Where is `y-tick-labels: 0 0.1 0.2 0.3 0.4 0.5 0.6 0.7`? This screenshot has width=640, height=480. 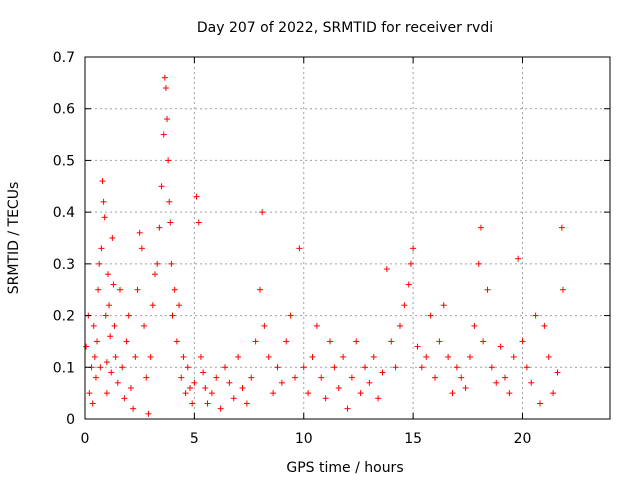 y-tick-labels: 0 0.1 0.2 0.3 0.4 0.5 0.6 0.7 is located at coordinates (64, 239).